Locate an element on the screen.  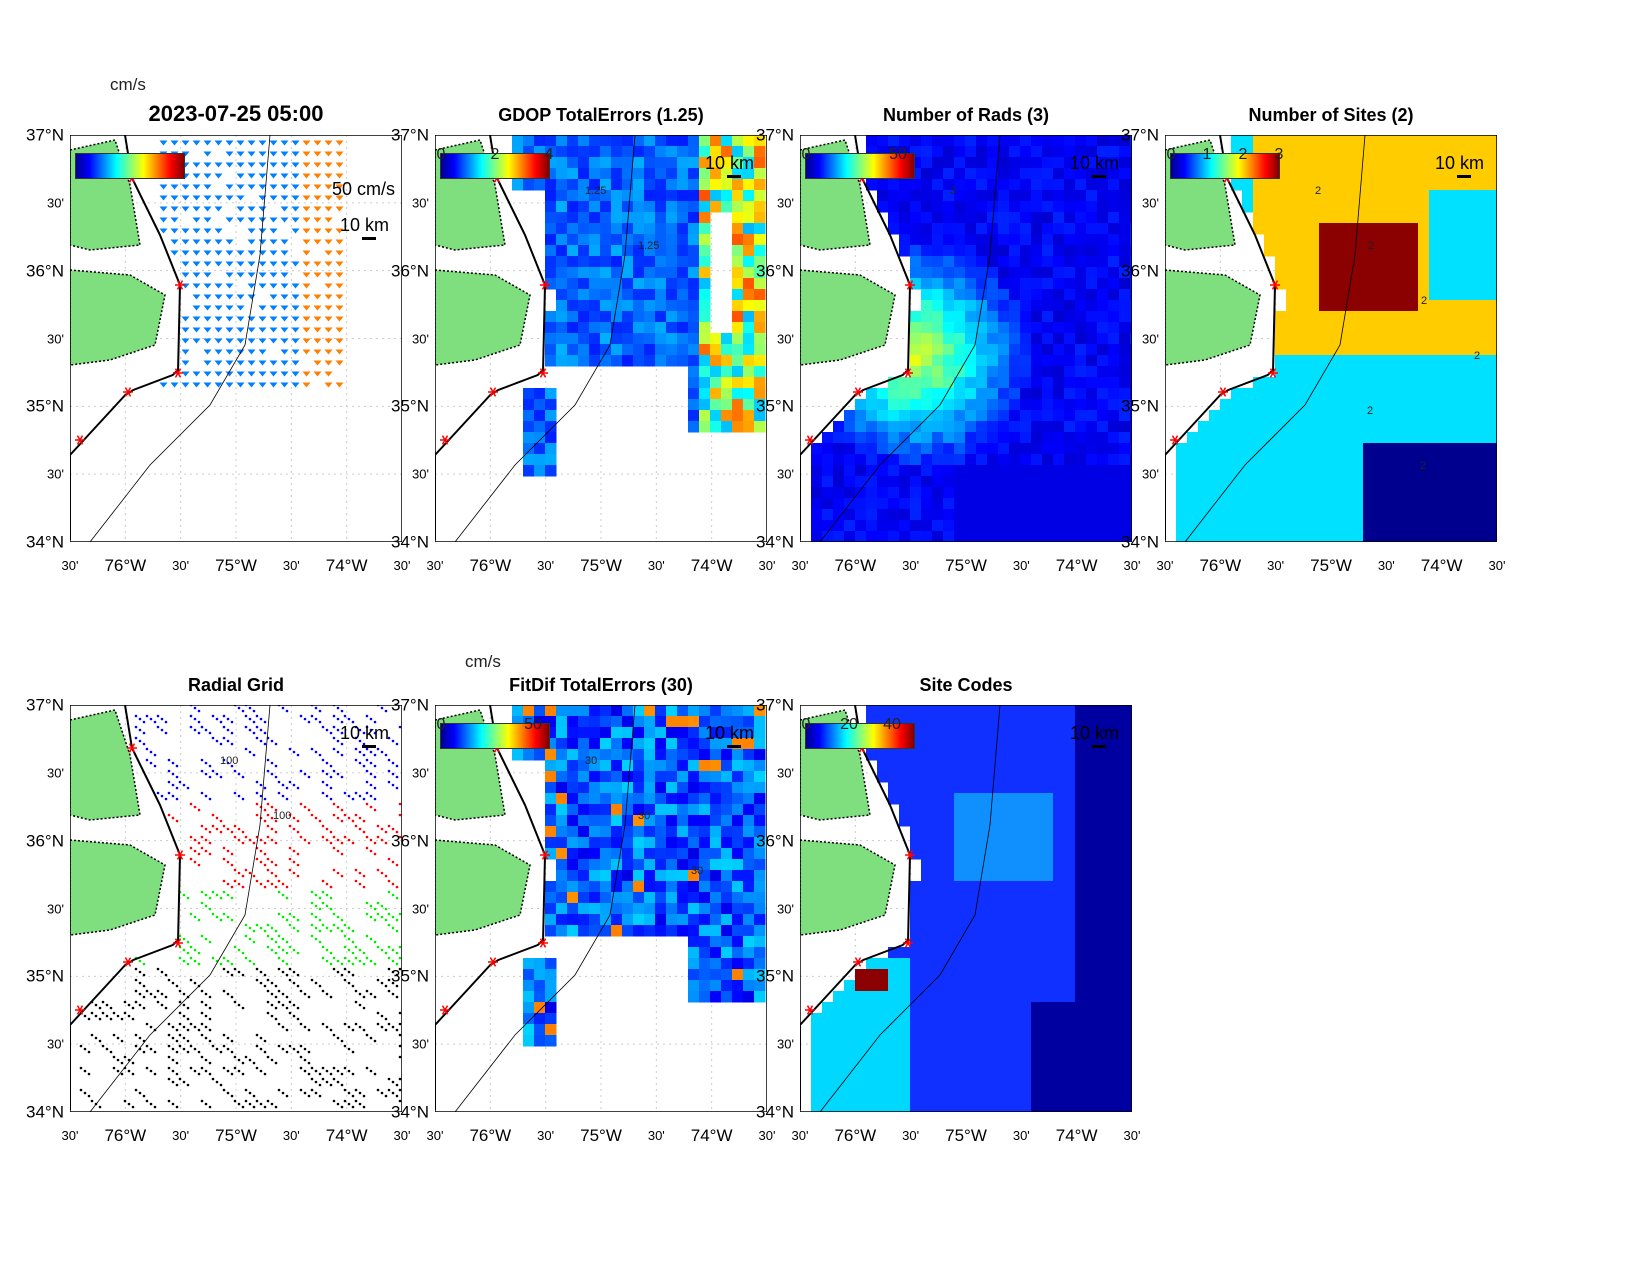
colorbar: 0 50 is located at coordinates (493, 732).